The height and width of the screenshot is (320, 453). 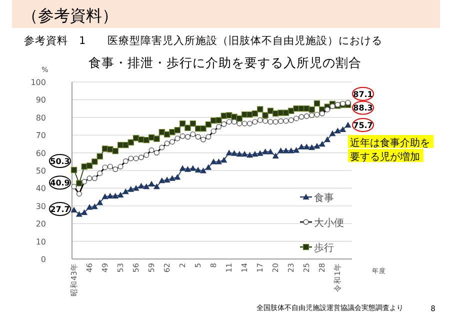 What do you see at coordinates (41, 117) in the screenshot?
I see `y-tick-label: 80` at bounding box center [41, 117].